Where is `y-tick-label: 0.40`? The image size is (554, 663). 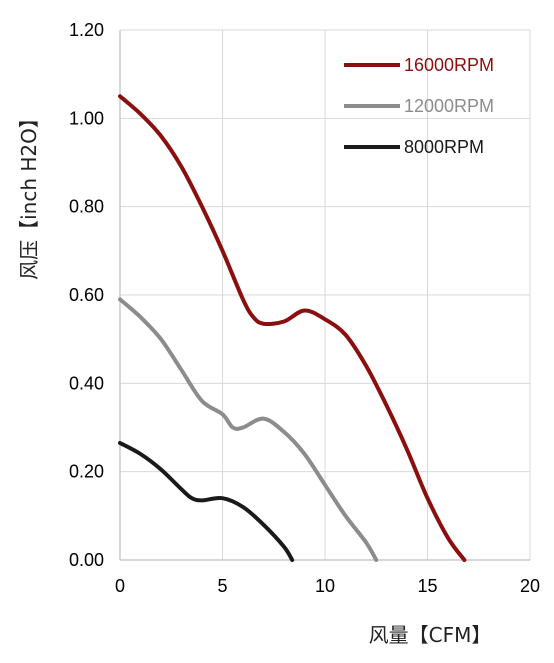
y-tick-label: 0.40 is located at coordinates (86, 383).